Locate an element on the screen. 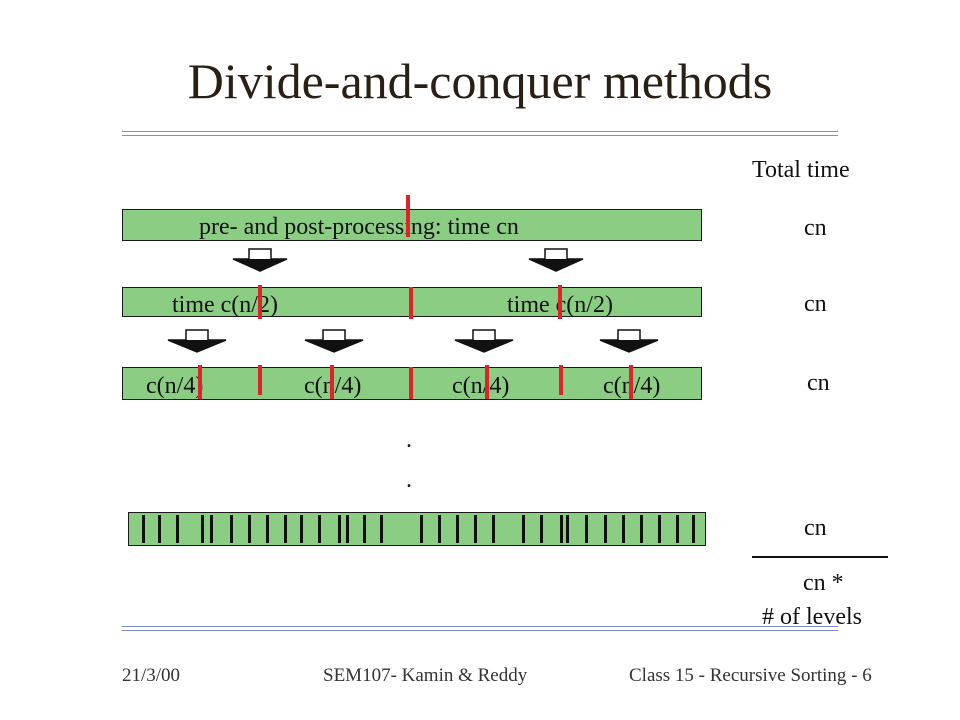  slide-title: Divide-and-conquer methods is located at coordinates (480, 81).